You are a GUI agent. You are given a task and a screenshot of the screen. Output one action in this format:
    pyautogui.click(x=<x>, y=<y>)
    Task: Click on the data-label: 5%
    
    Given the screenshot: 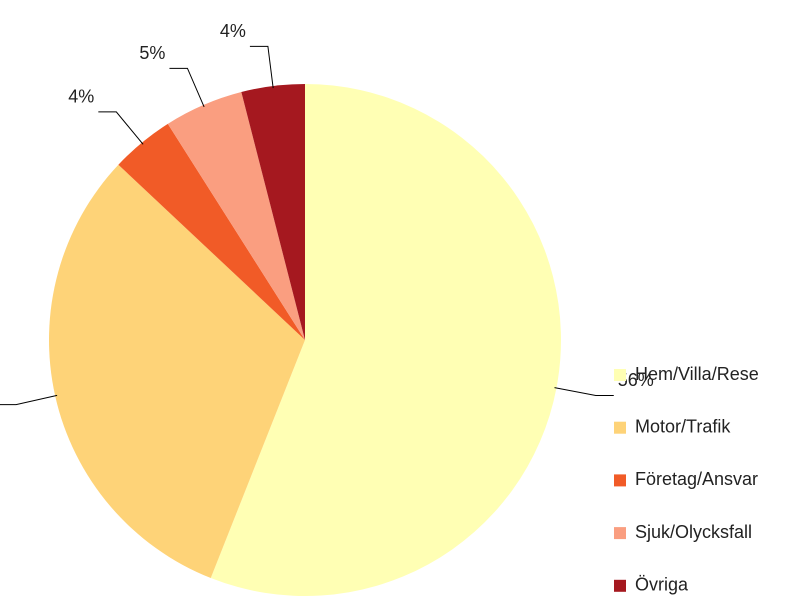 What is the action you would take?
    pyautogui.click(x=152, y=53)
    